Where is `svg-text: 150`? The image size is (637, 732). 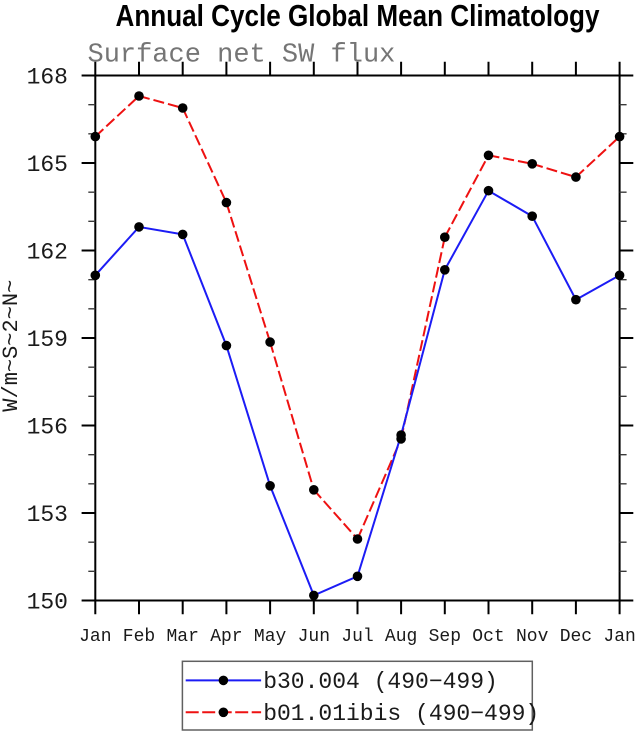
svg-text: 150 is located at coordinates (47, 602).